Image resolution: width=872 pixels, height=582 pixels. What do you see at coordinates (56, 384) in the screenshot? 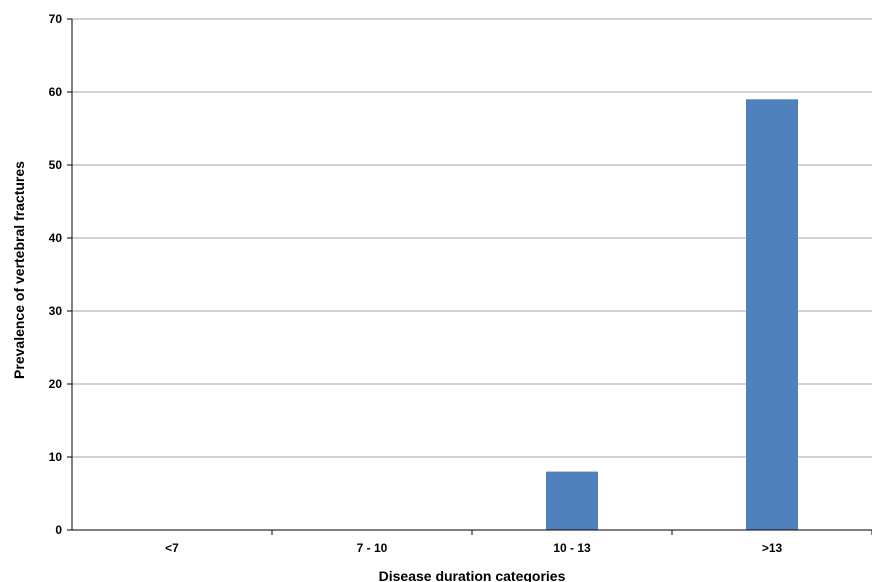
I see `y-tick-label: 20` at bounding box center [56, 384].